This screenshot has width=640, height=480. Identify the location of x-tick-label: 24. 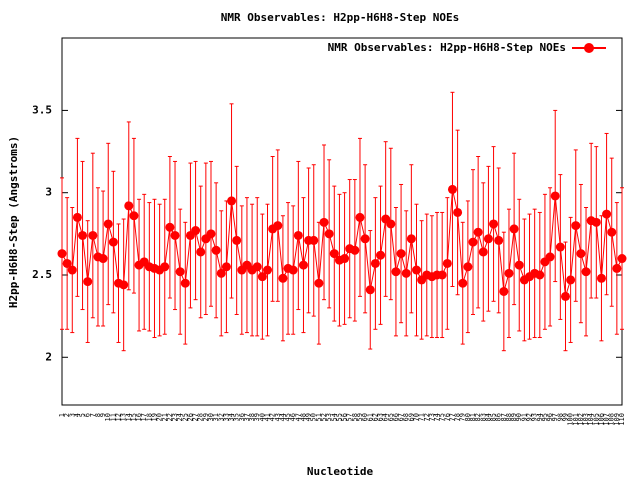
(180, 417).